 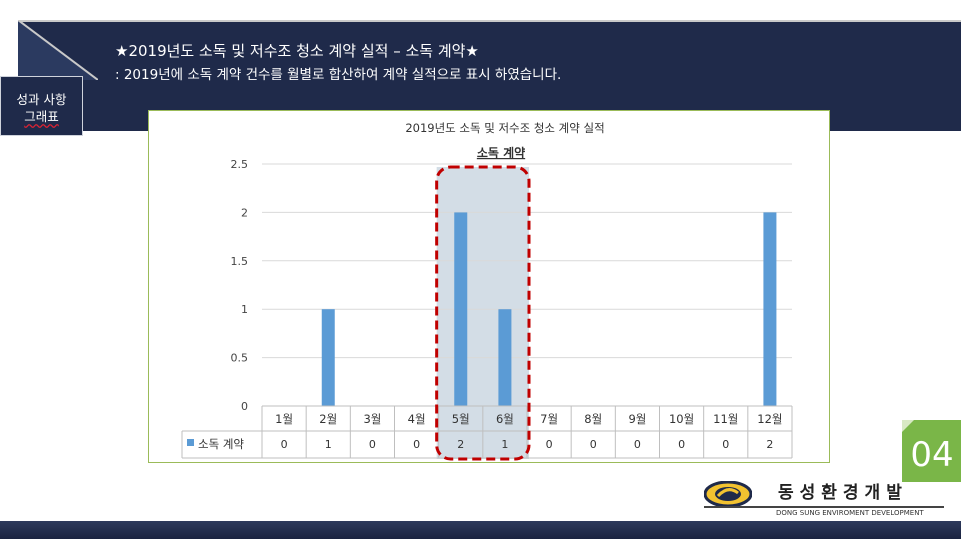 What do you see at coordinates (549, 419) in the screenshot?
I see `x-tick-label: 7월` at bounding box center [549, 419].